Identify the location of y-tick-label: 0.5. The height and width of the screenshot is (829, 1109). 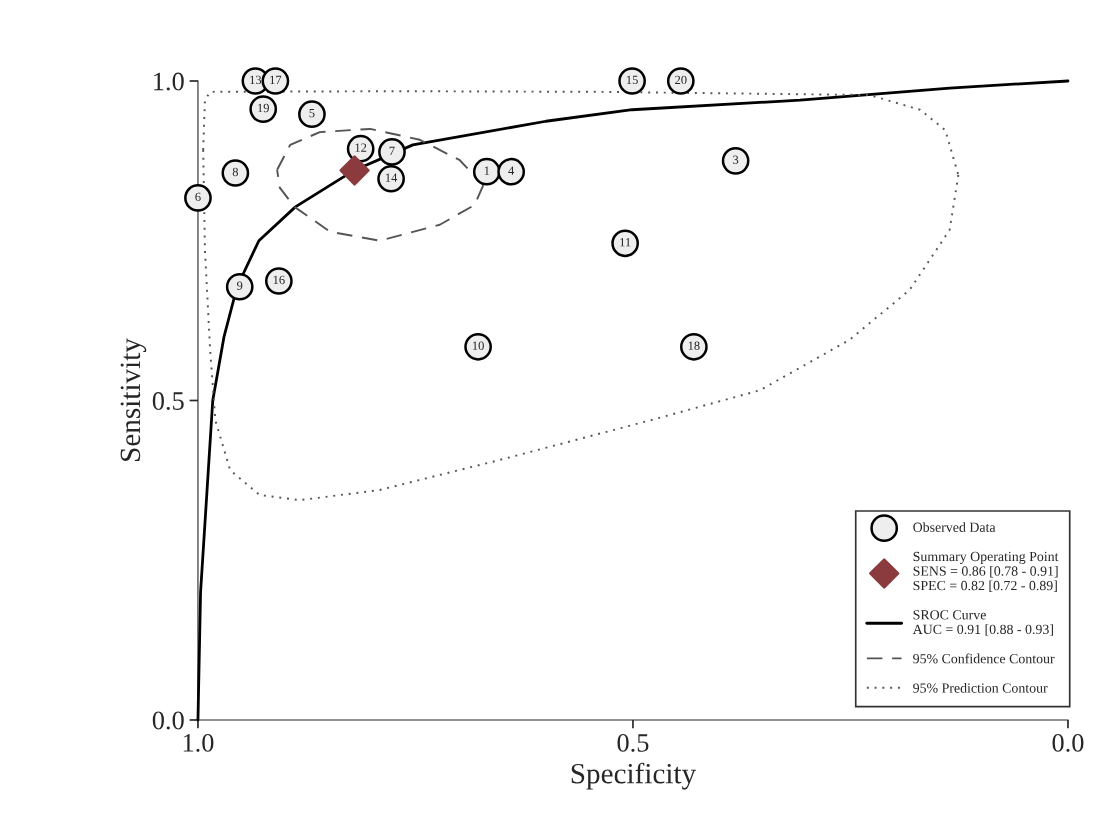
(168, 401).